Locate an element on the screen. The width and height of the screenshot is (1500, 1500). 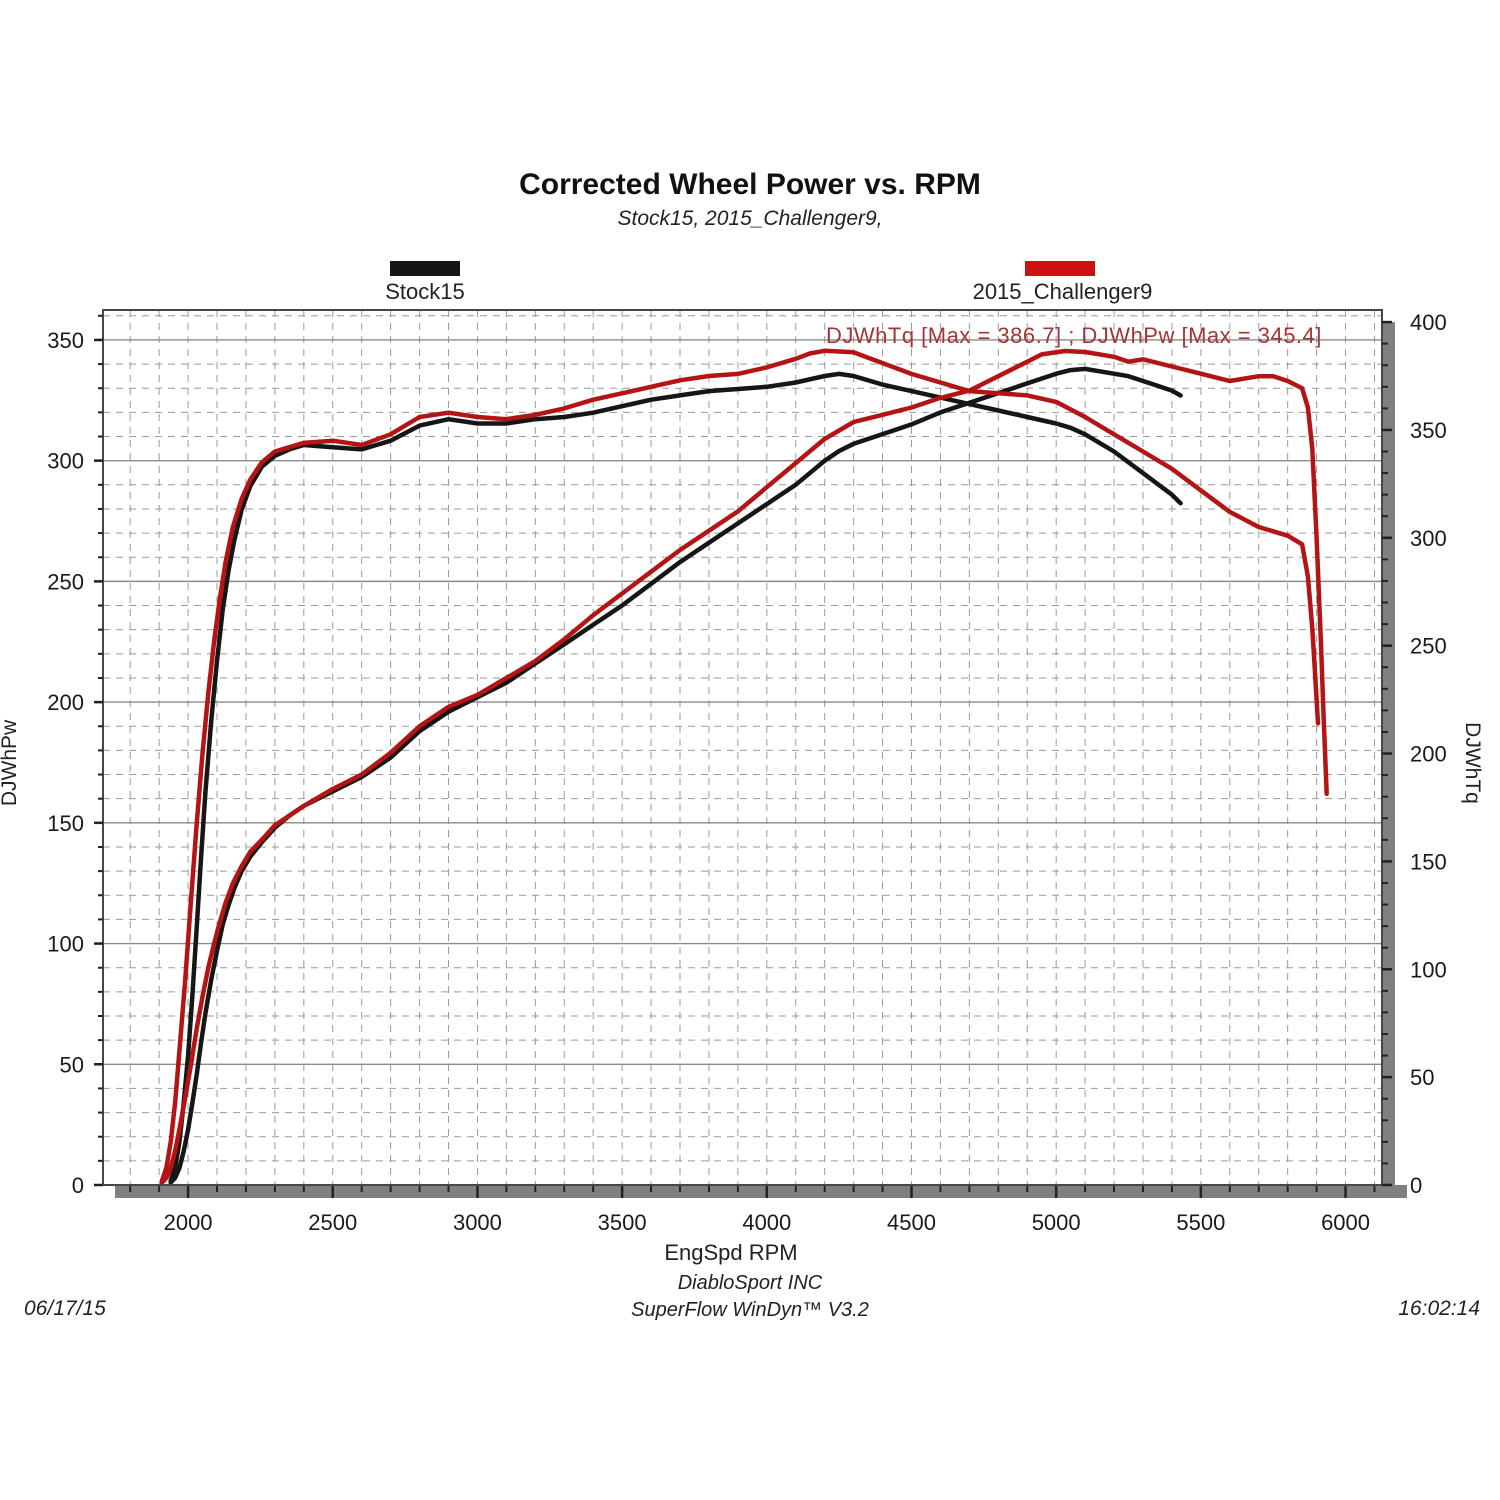
right-tick-label: 250 is located at coordinates (1428, 646).